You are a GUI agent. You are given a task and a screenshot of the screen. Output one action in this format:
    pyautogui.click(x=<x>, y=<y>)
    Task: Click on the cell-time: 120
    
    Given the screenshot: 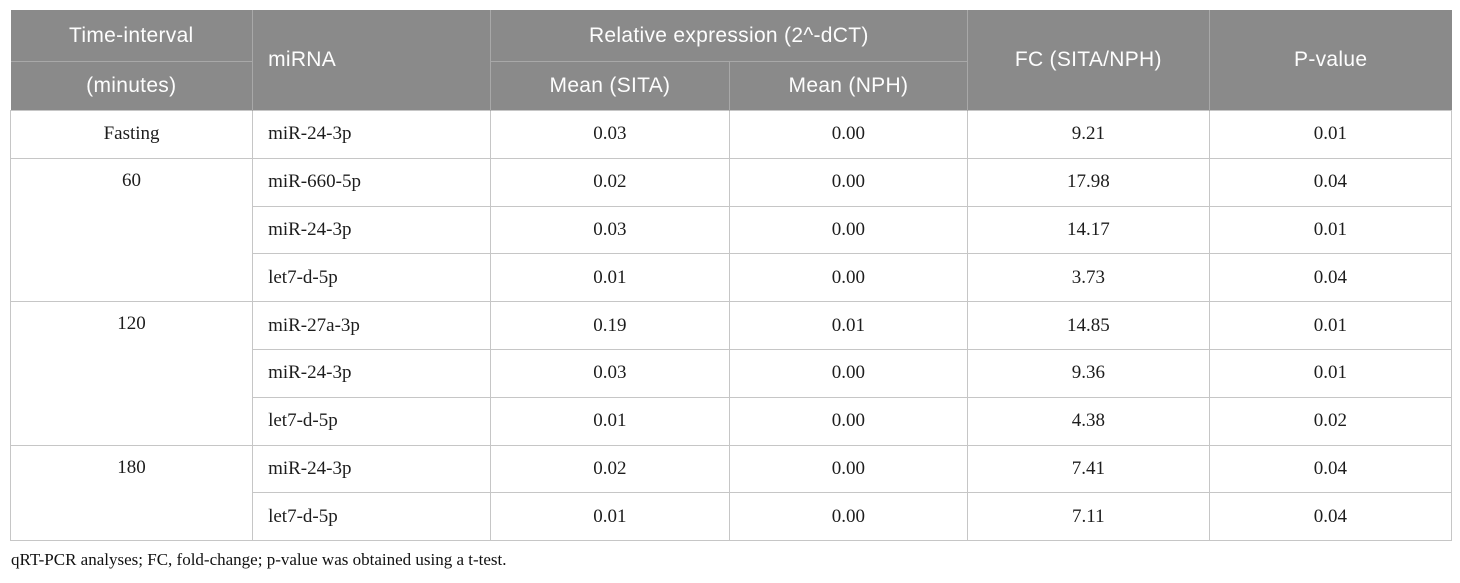 What is the action you would take?
    pyautogui.click(x=131, y=373)
    